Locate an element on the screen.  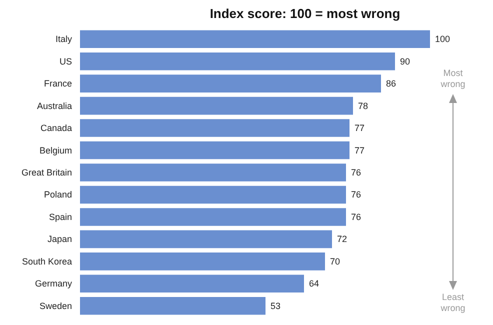
y-tick-label: Australia is located at coordinates (54, 105).